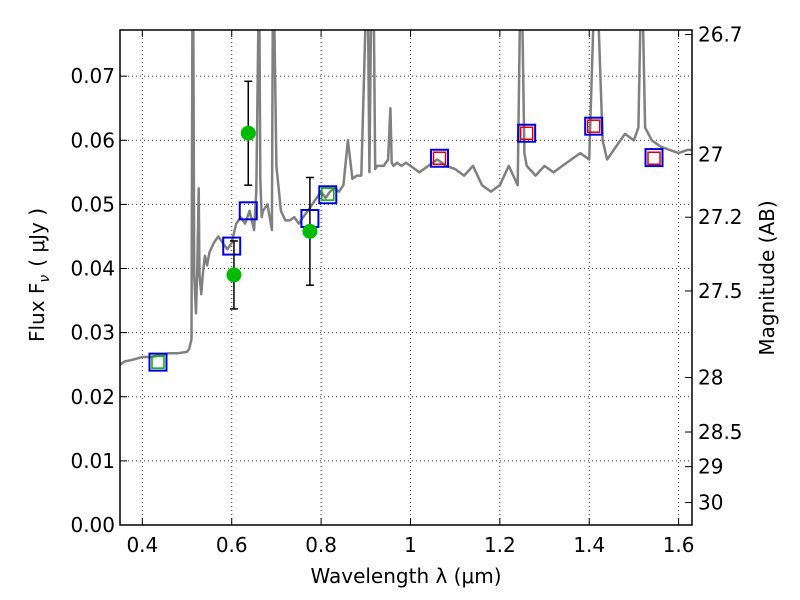 The width and height of the screenshot is (800, 600). What do you see at coordinates (45, 279) in the screenshot?
I see `y-axis-label-left-sub: ν` at bounding box center [45, 279].